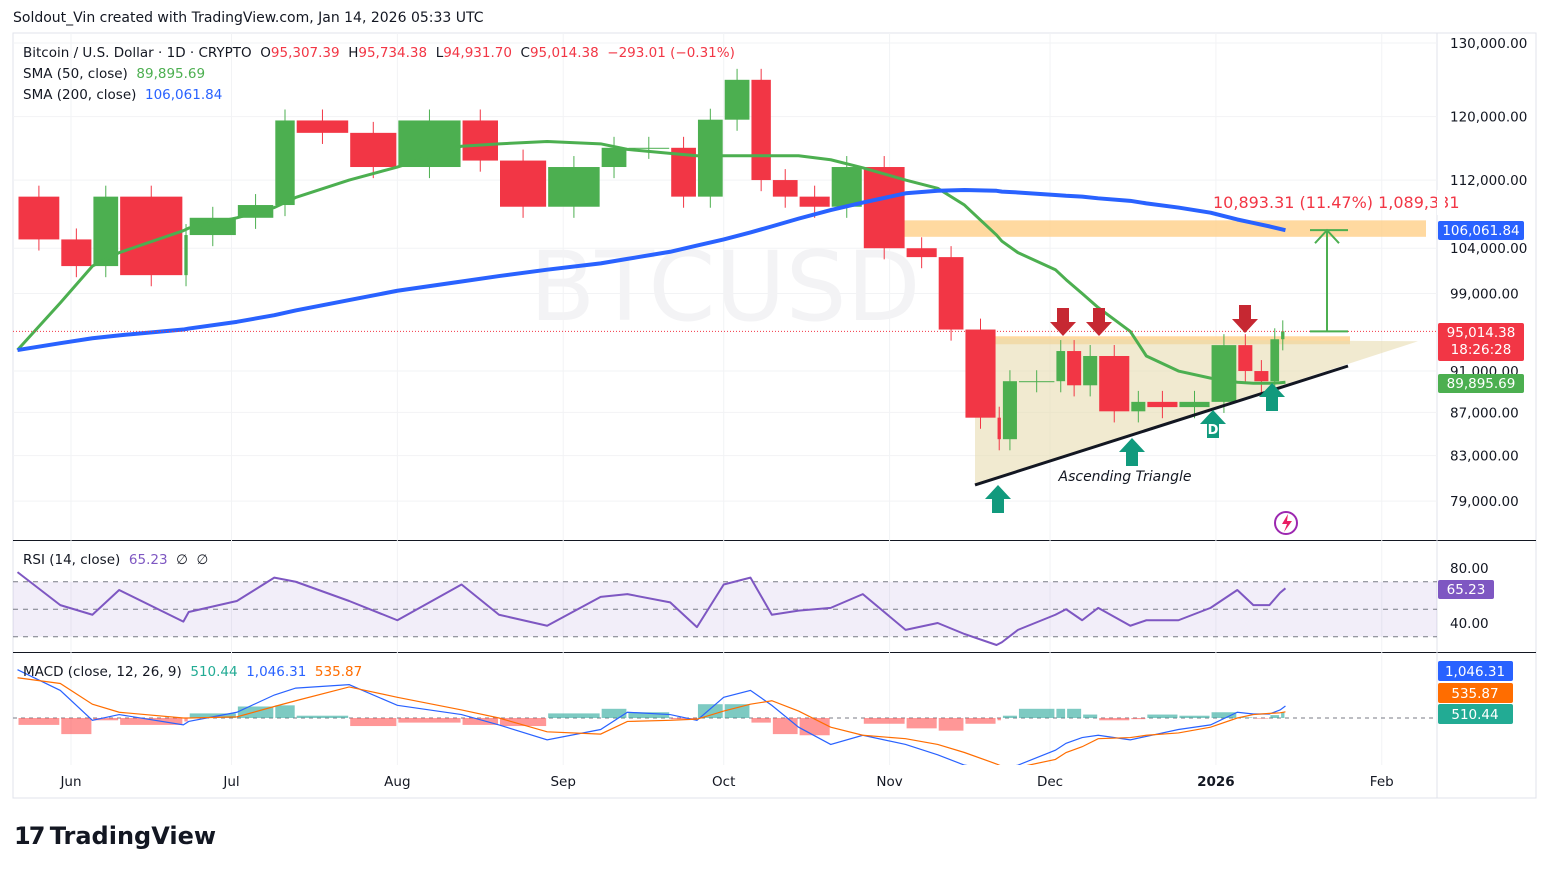 This screenshot has height=874, width=1549. Describe the element at coordinates (1216, 782) in the screenshot. I see `time-axis-tick: 2026` at that location.